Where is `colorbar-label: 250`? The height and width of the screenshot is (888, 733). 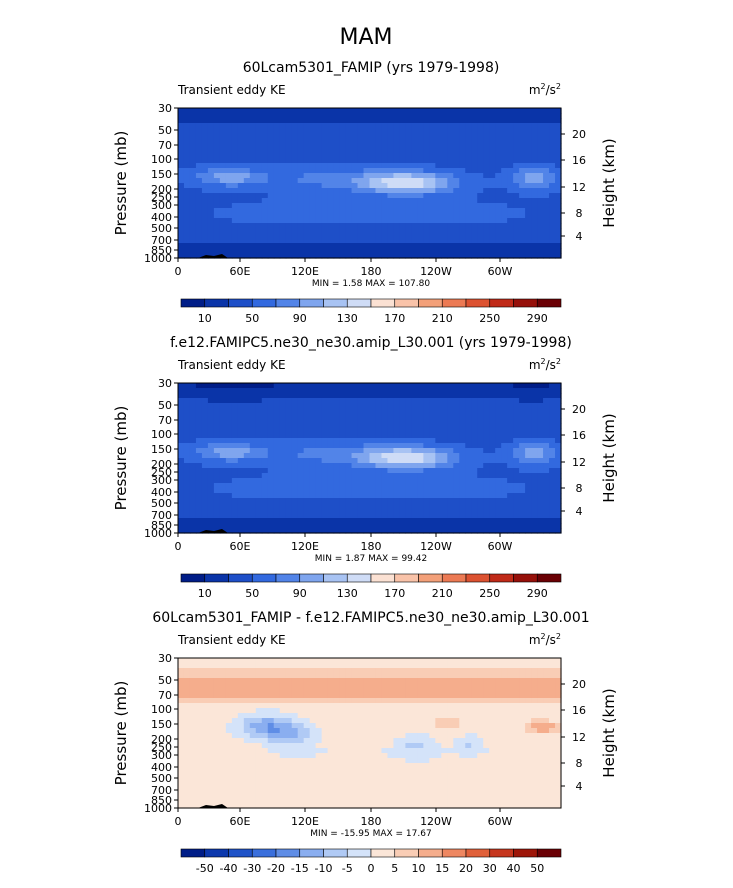 colorbar-label: 250 is located at coordinates (489, 318).